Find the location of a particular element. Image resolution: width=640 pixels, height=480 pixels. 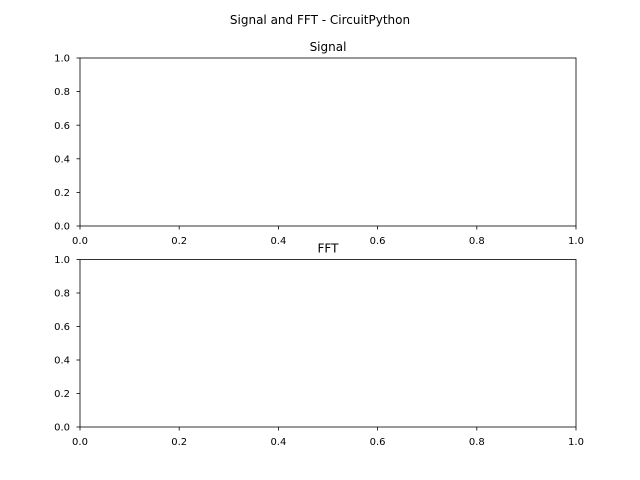

signal-x-tick-label: 0.6 is located at coordinates (378, 241).